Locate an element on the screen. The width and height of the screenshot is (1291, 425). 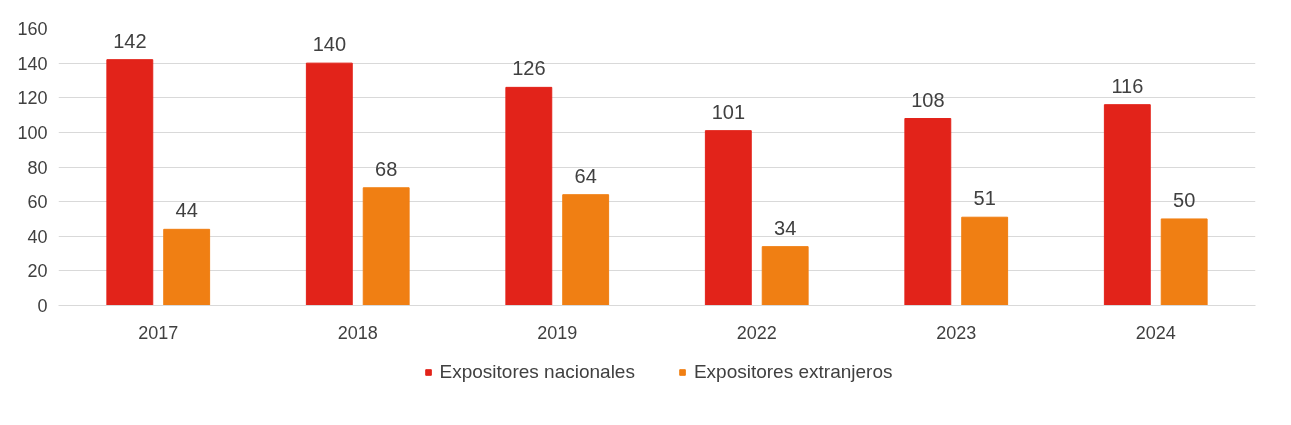
data-label: 64 is located at coordinates (585, 175).